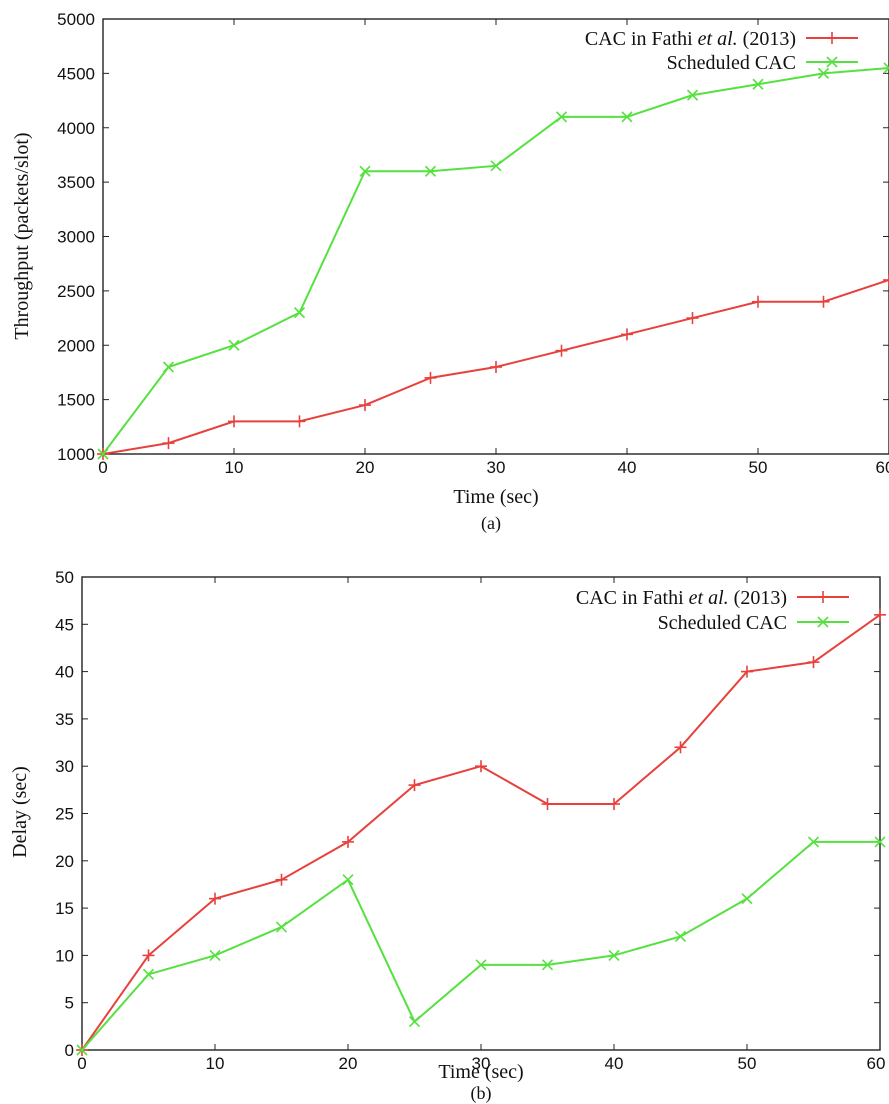  I want to click on throughput-y-tick-label: 2500, so click(76, 291).